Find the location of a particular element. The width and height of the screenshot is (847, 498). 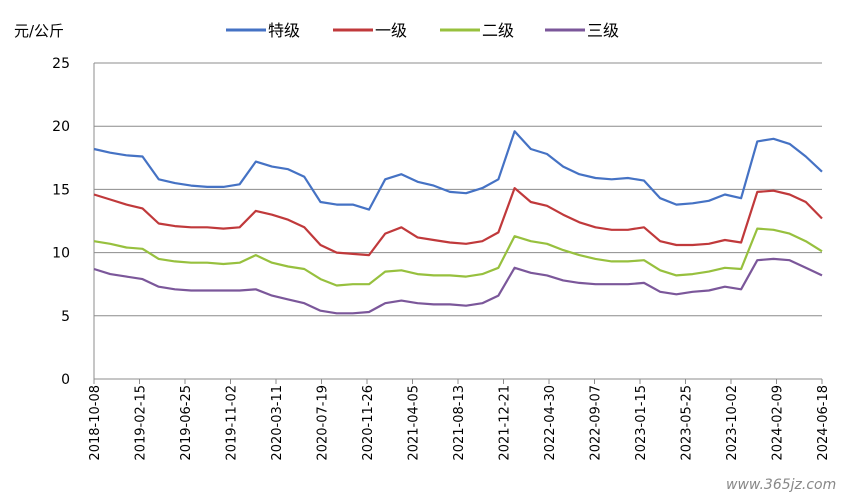

y-axis-label: 元/公斤 is located at coordinates (39, 31).